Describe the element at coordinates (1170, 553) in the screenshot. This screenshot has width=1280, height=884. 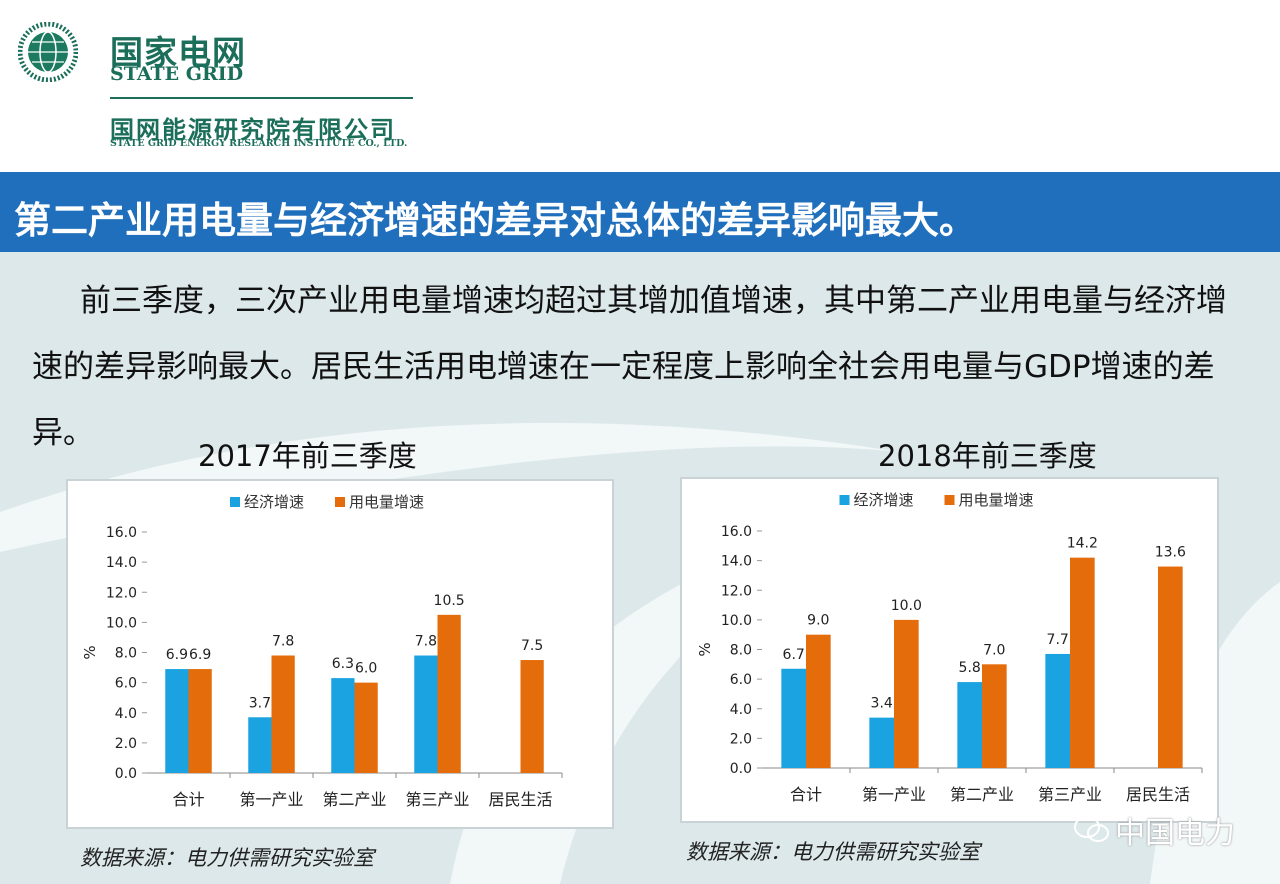
I see `data-label: 13.6` at that location.